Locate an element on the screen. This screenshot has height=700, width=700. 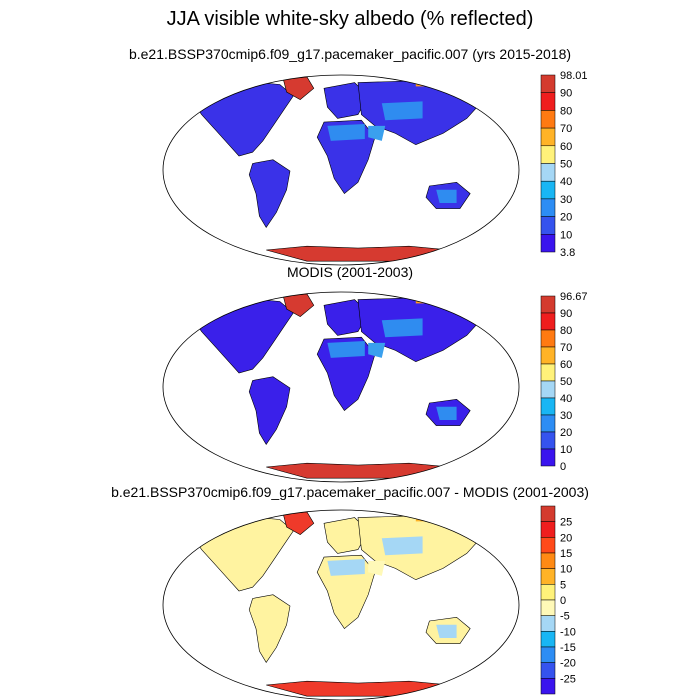
land-samerica-diff is located at coordinates (269, 628).